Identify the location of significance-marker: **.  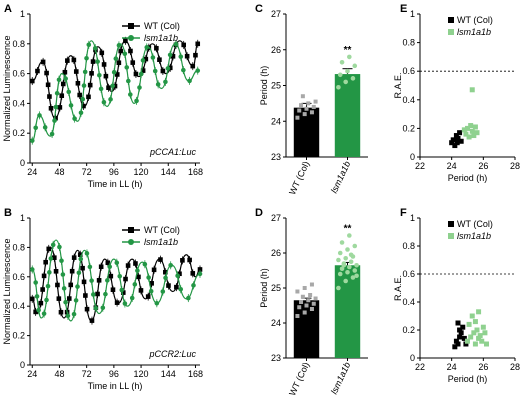
(348, 229).